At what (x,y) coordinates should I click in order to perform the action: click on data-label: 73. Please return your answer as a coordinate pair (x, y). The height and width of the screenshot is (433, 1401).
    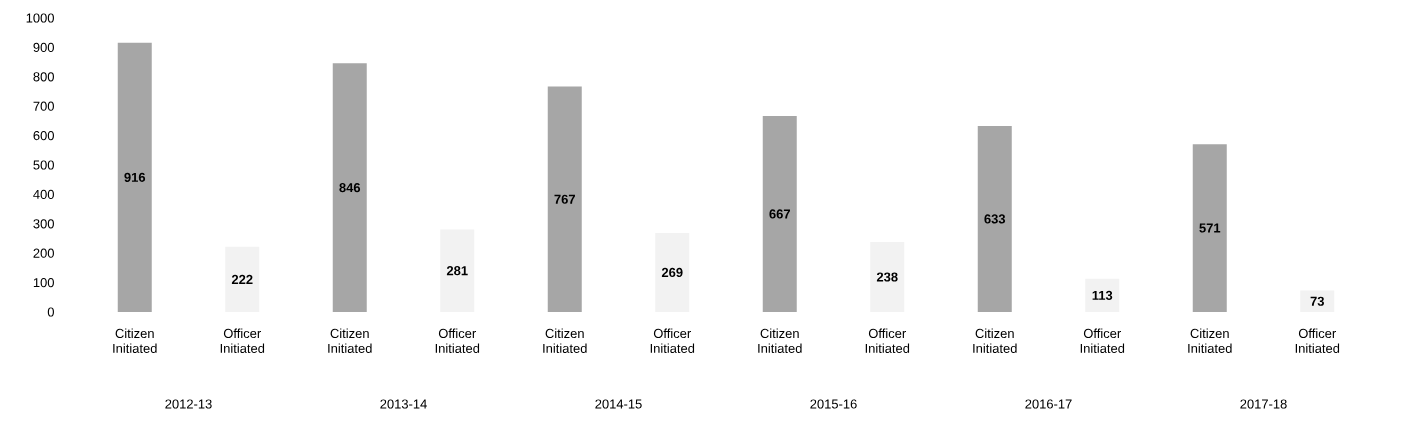
    Looking at the image, I should click on (1317, 301).